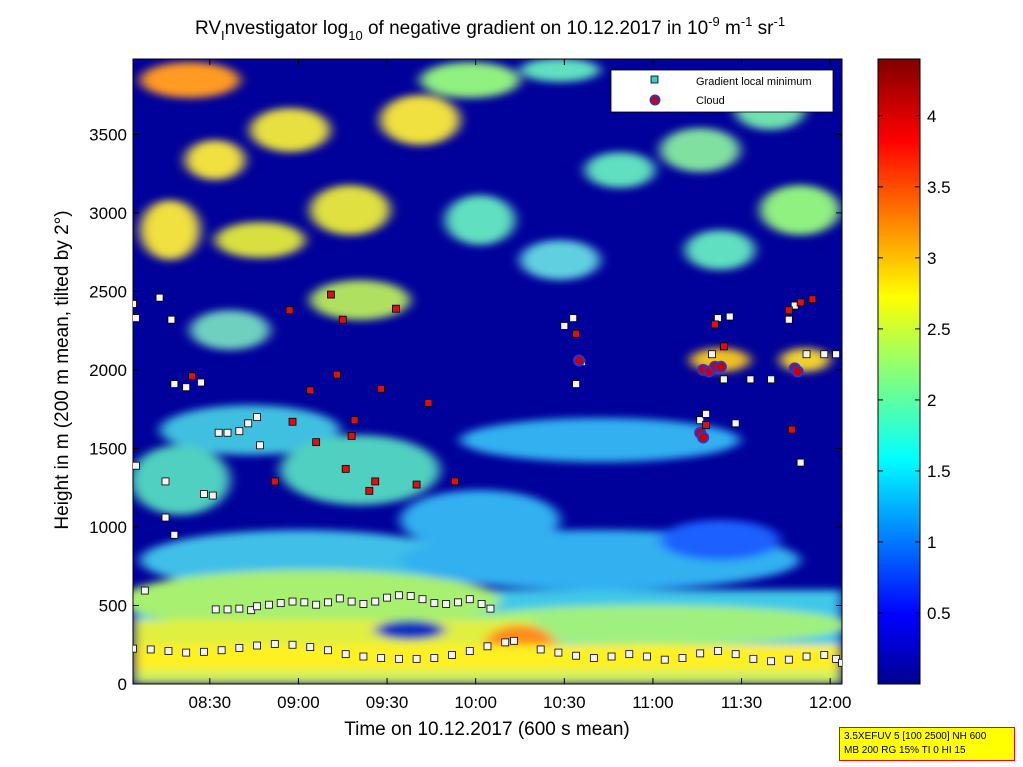 The height and width of the screenshot is (767, 1023). I want to click on x-tick-label: 08:30, so click(210, 702).